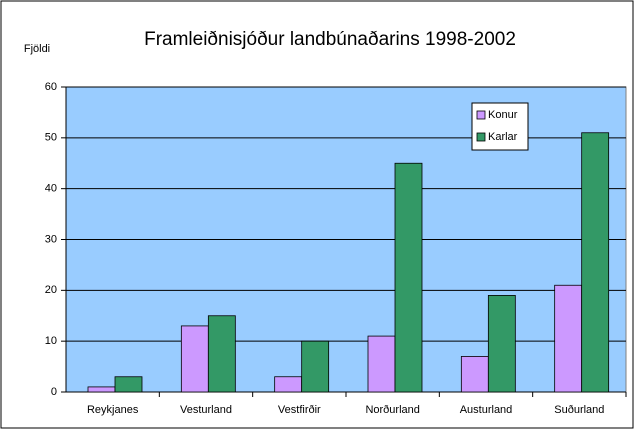 The width and height of the screenshot is (635, 430). Describe the element at coordinates (51, 189) in the screenshot. I see `y-tick-label: 40` at that location.